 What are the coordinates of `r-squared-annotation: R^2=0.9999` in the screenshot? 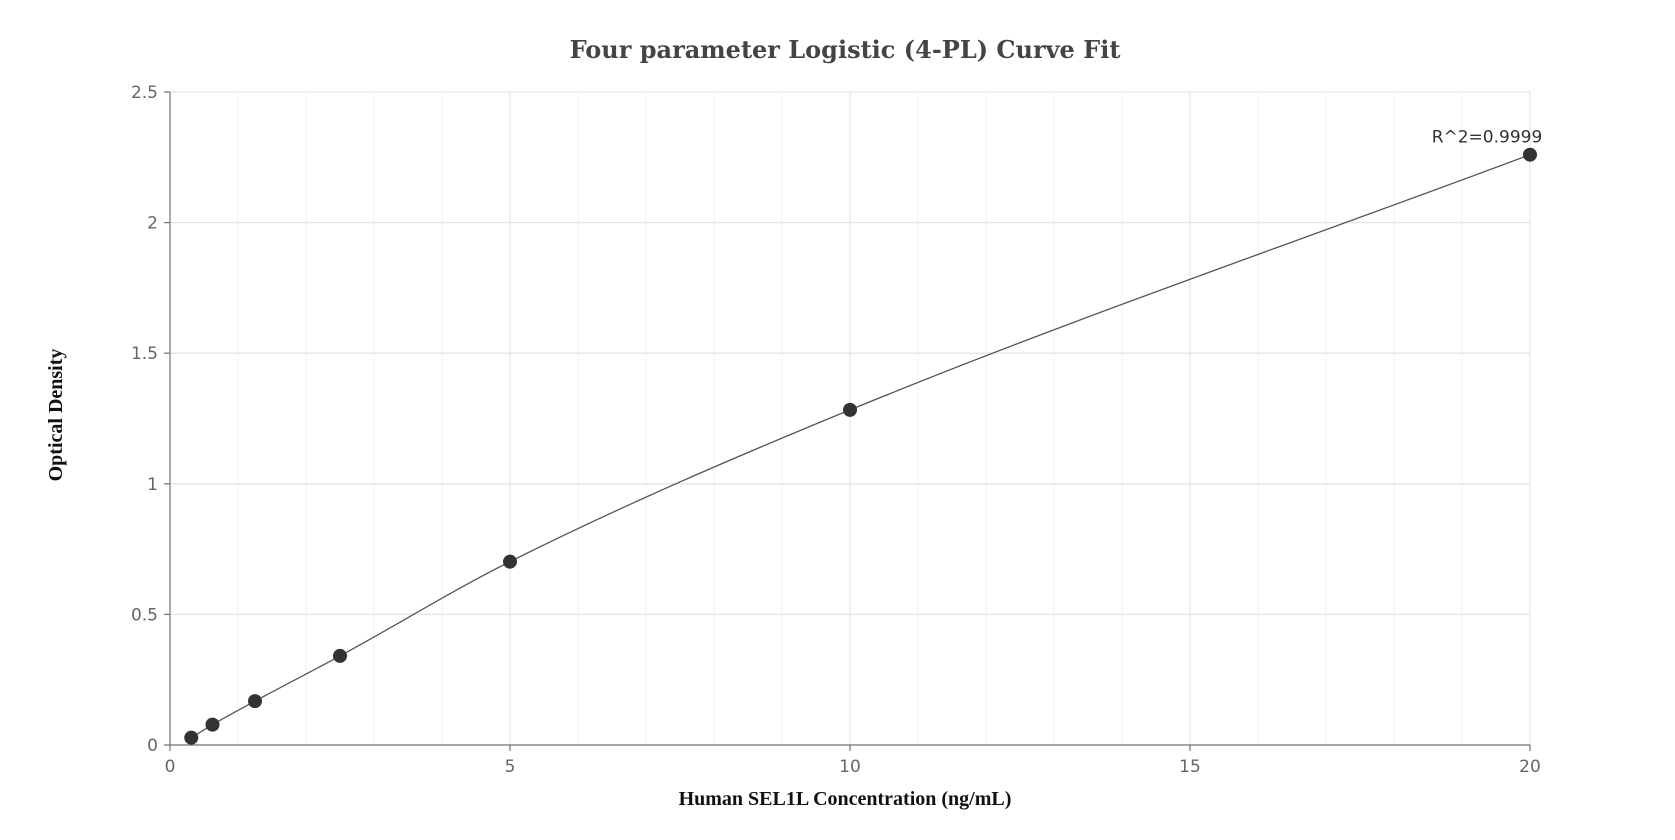 It's located at (1487, 138).